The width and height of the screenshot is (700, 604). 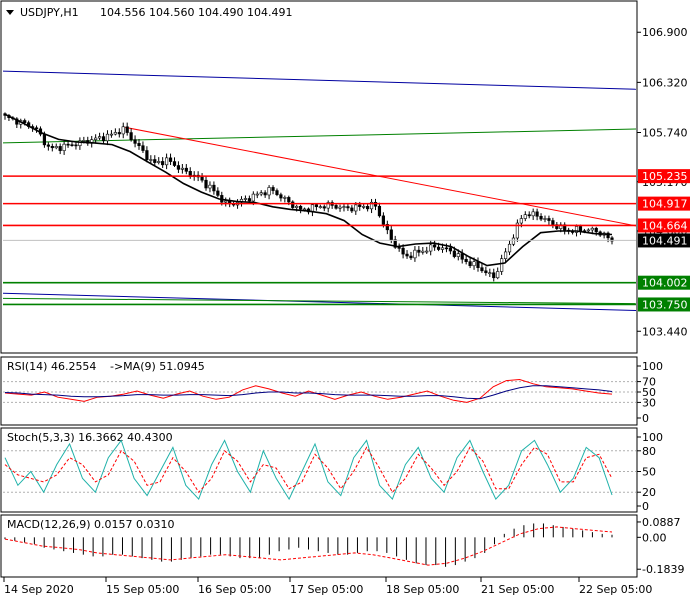 I want to click on time-tick-label: 16 Sep 05:00, so click(x=234, y=589).